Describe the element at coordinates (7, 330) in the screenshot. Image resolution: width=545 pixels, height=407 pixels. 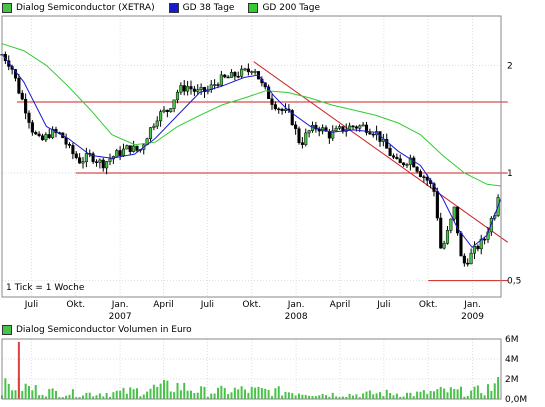
I see `volume-swatch-icon` at that location.